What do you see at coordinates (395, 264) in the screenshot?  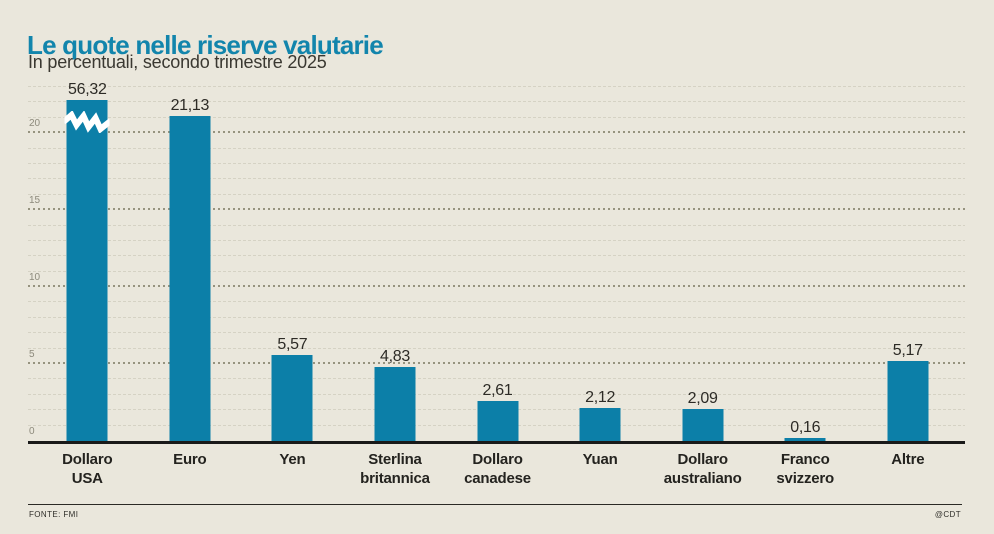 I see `bar-cell-sterlina-britannica: 4,83` at bounding box center [395, 264].